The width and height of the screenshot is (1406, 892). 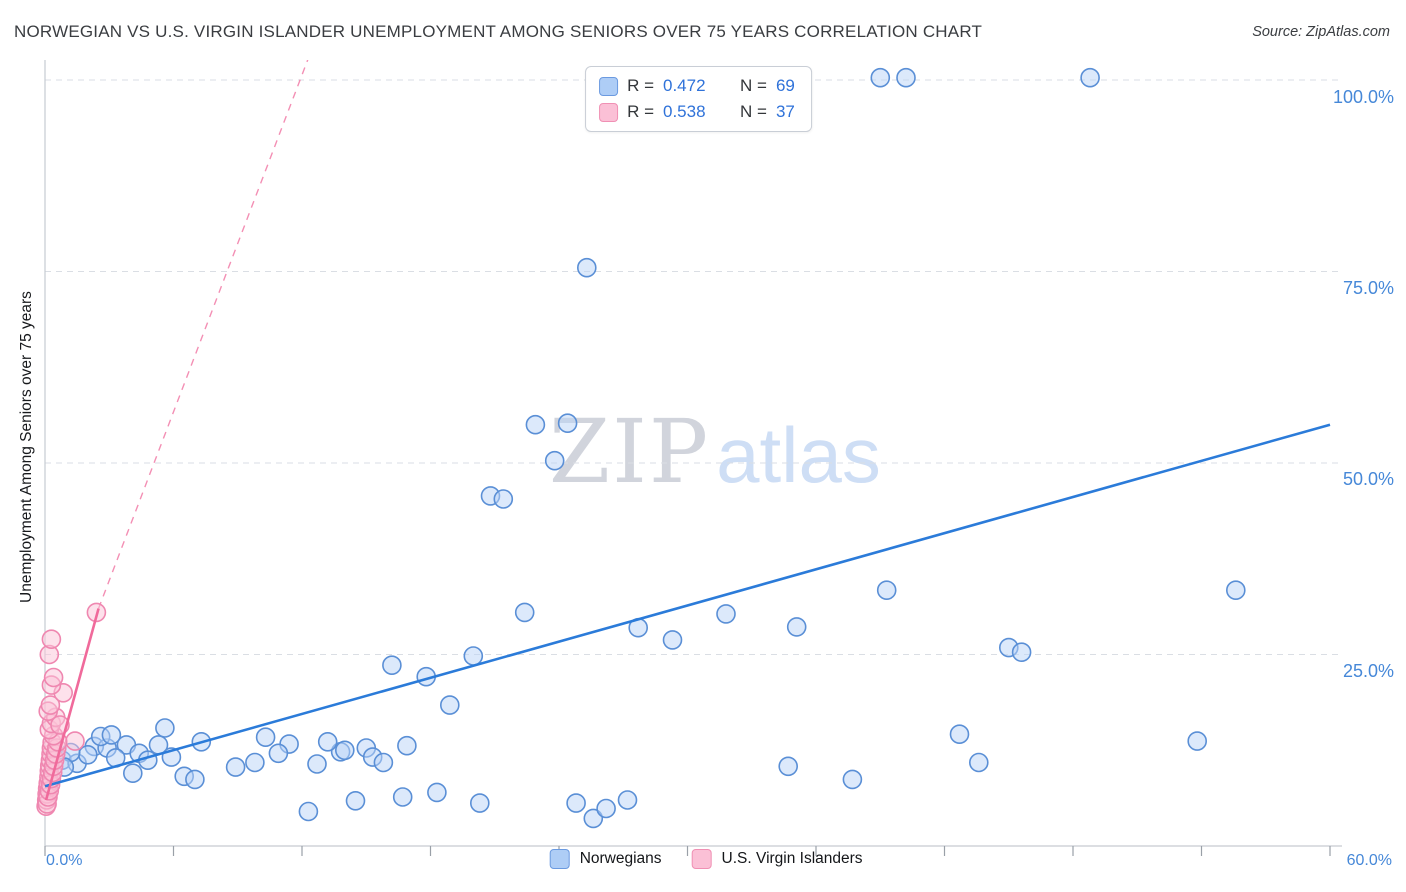 I want to click on norwegians-legend-label: Norwegians, so click(x=620, y=858).